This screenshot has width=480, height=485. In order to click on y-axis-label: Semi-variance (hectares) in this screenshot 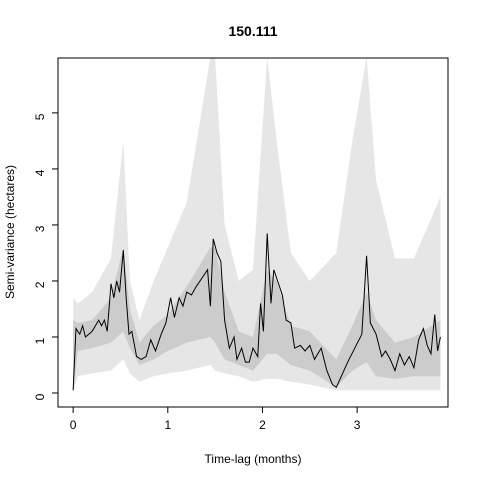, I will do `click(10, 232)`.